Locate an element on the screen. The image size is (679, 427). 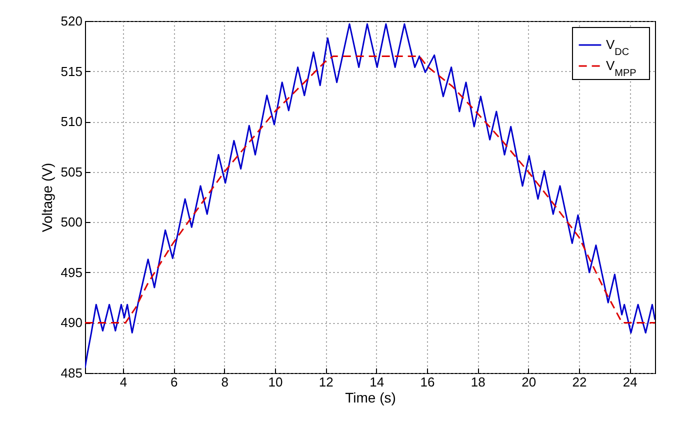
x-tick-label: 18 is located at coordinates (478, 382).